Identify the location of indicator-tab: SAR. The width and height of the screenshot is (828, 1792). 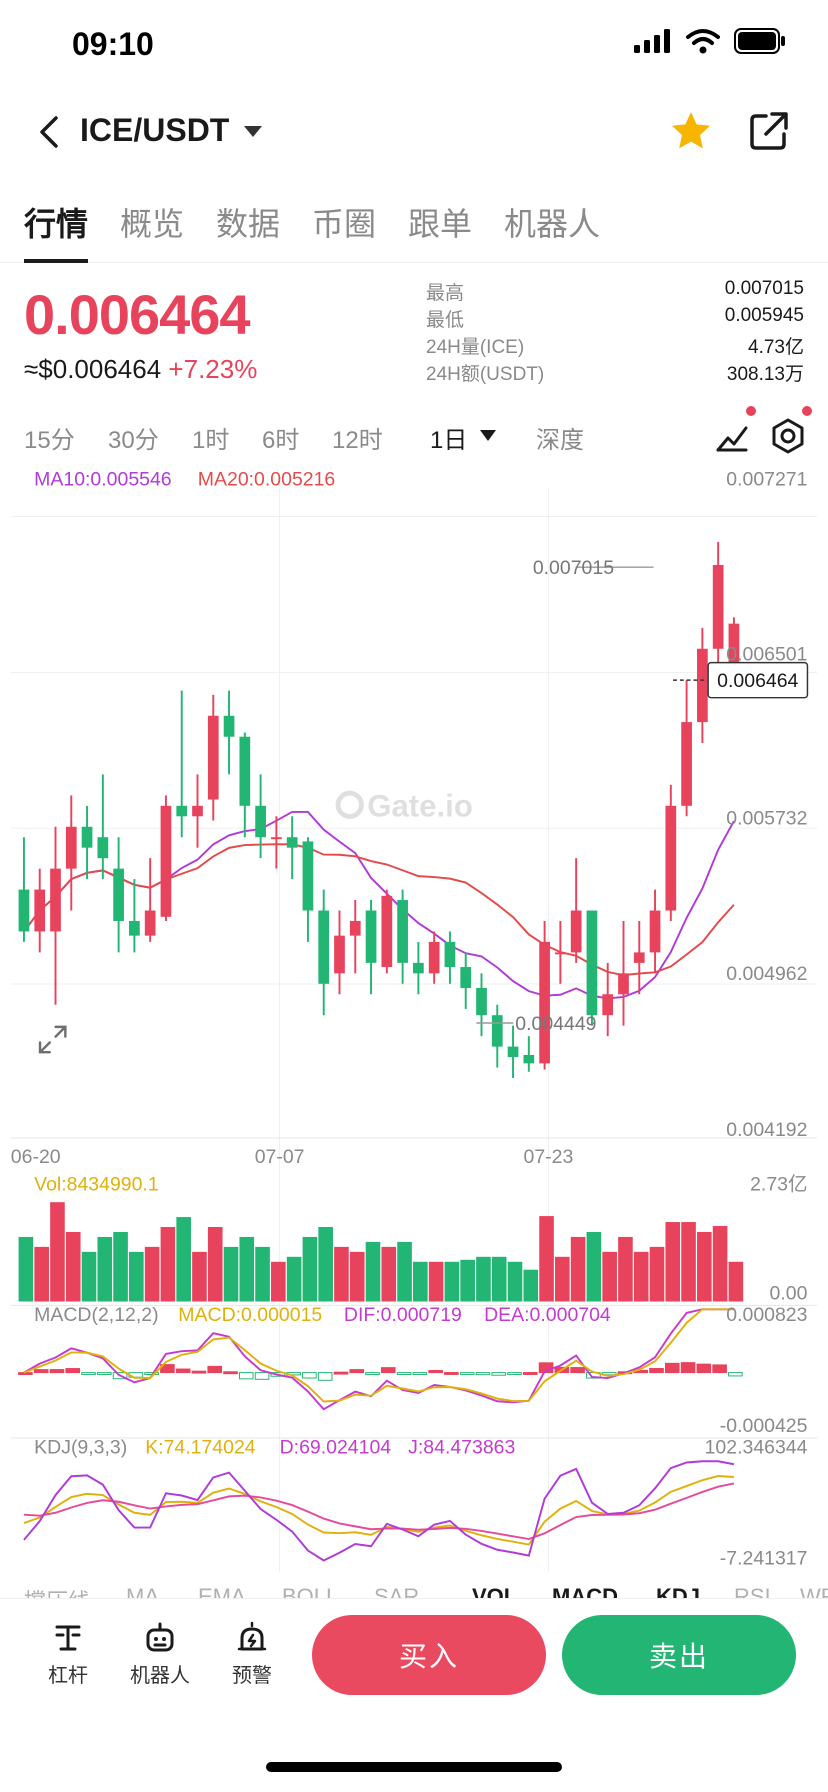
(397, 1591).